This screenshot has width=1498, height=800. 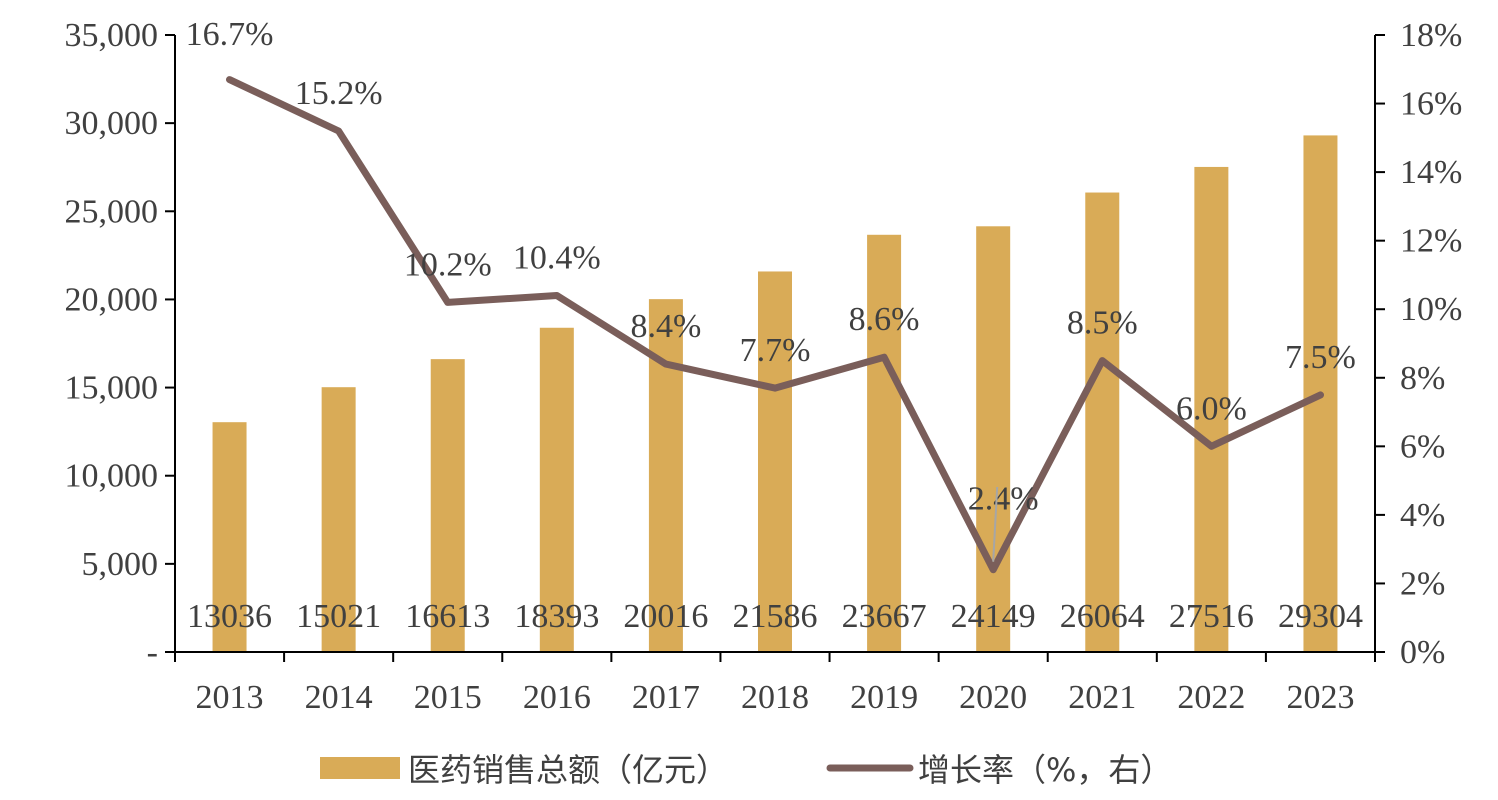 I want to click on x-tick-label: 2022, so click(x=1211, y=697).